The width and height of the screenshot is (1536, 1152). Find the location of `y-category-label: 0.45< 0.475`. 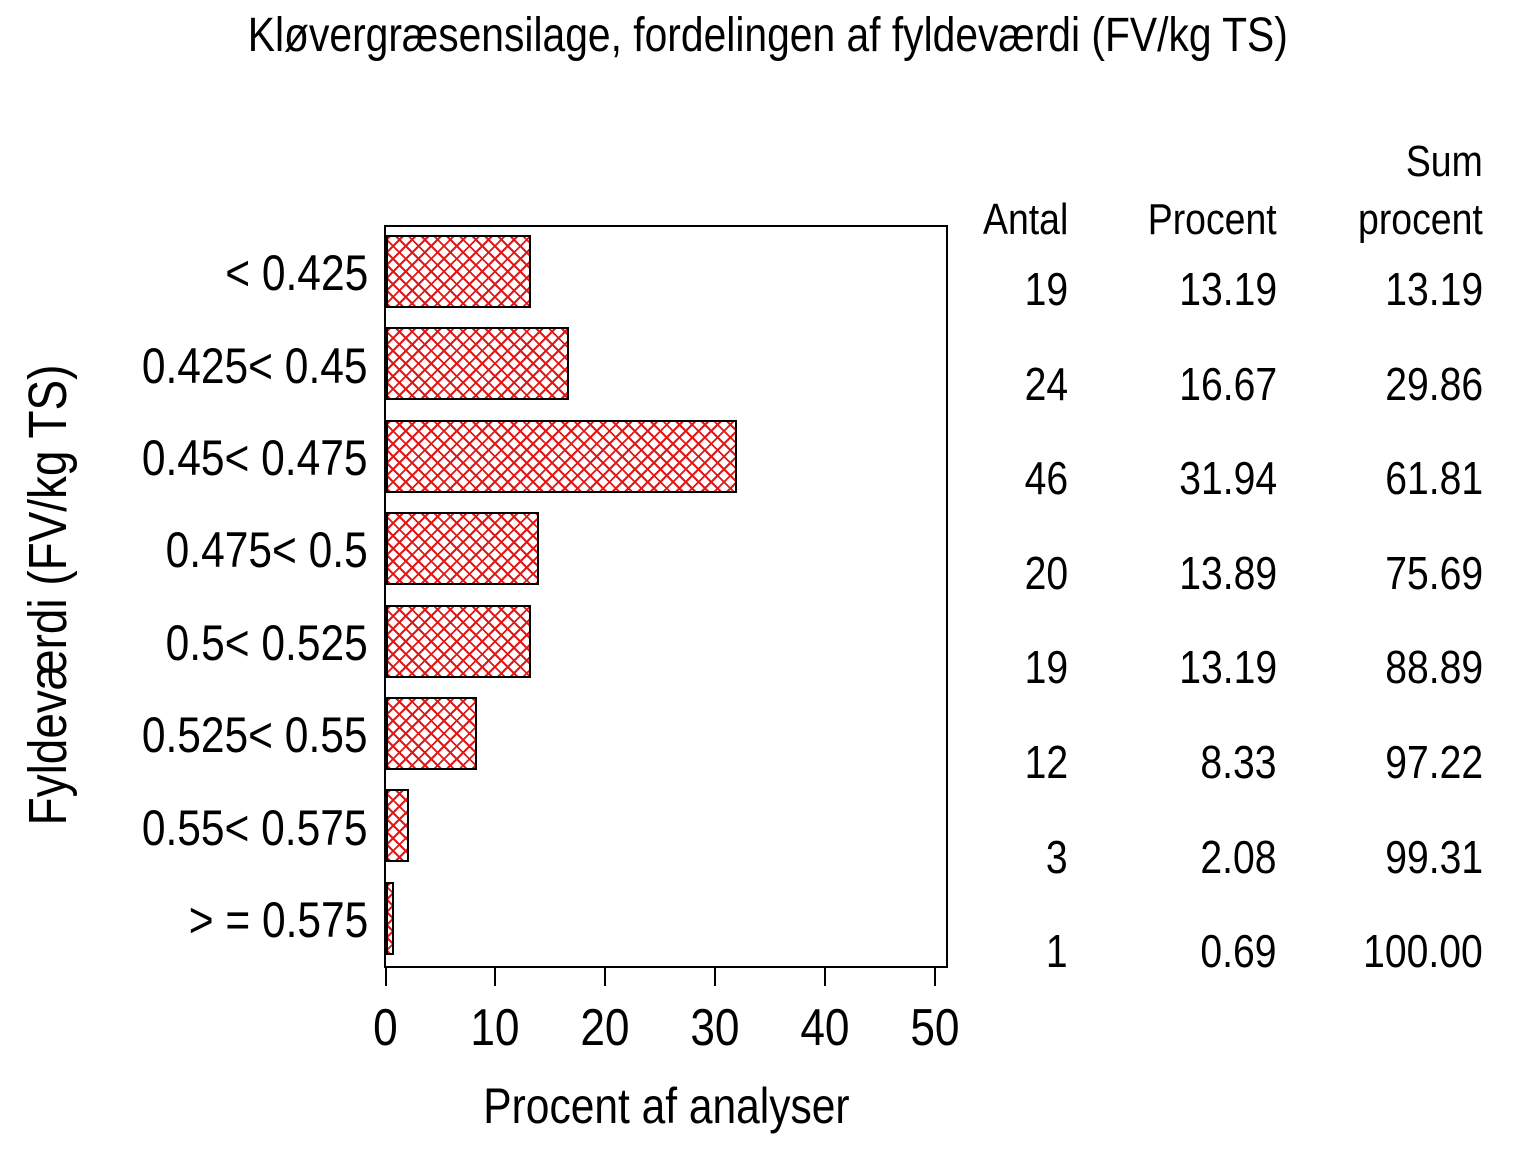

y-category-label: 0.45< 0.475 is located at coordinates (255, 458).